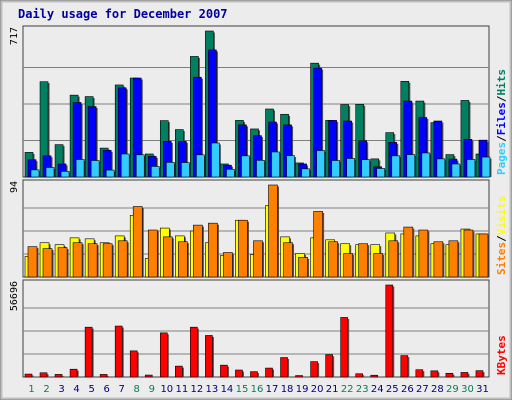 The image size is (512, 400). Describe the element at coordinates (317, 389) in the screenshot. I see `day-label-20: 20` at that location.